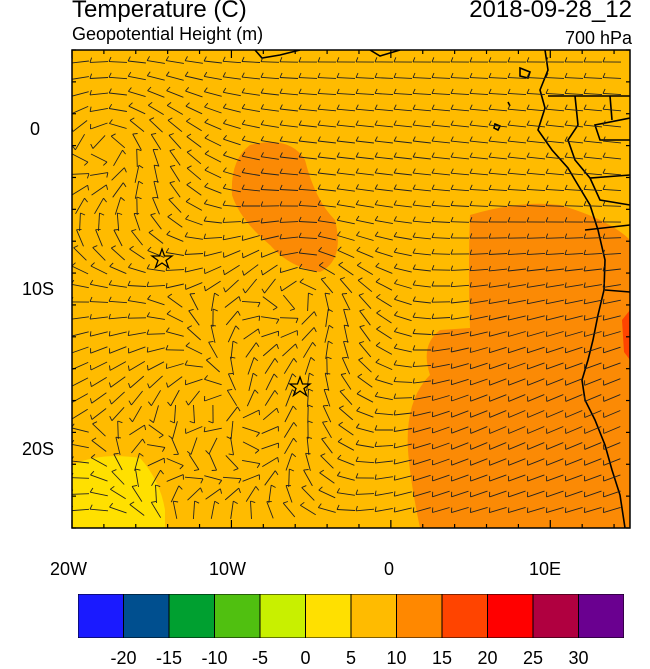  I want to click on colorbar-label: 25, so click(533, 658).